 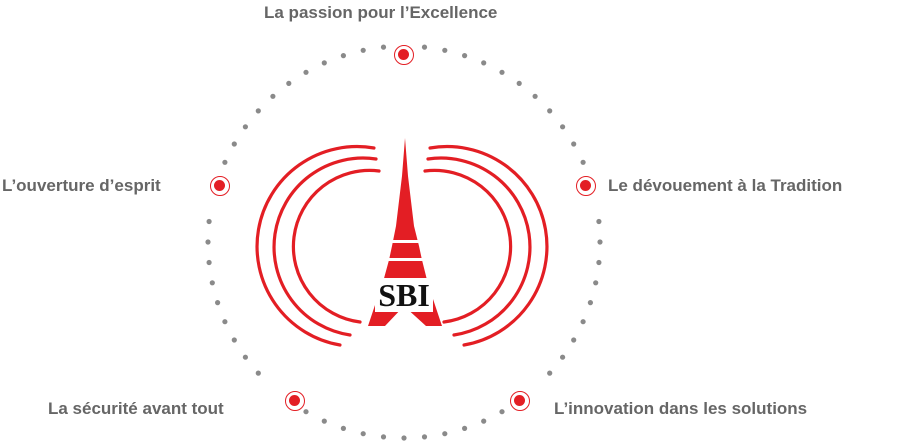 What do you see at coordinates (681, 408) in the screenshot?
I see `label-innovation: L’innovation dans les solutions` at bounding box center [681, 408].